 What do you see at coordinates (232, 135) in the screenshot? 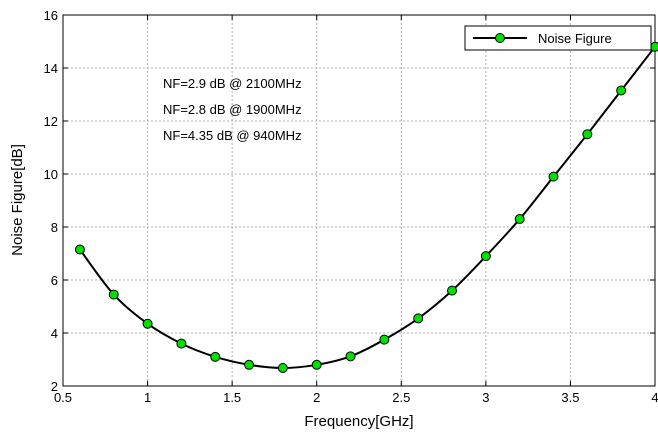
I see `annotation-text: NF=4.35 dB @ 940MHz` at bounding box center [232, 135].